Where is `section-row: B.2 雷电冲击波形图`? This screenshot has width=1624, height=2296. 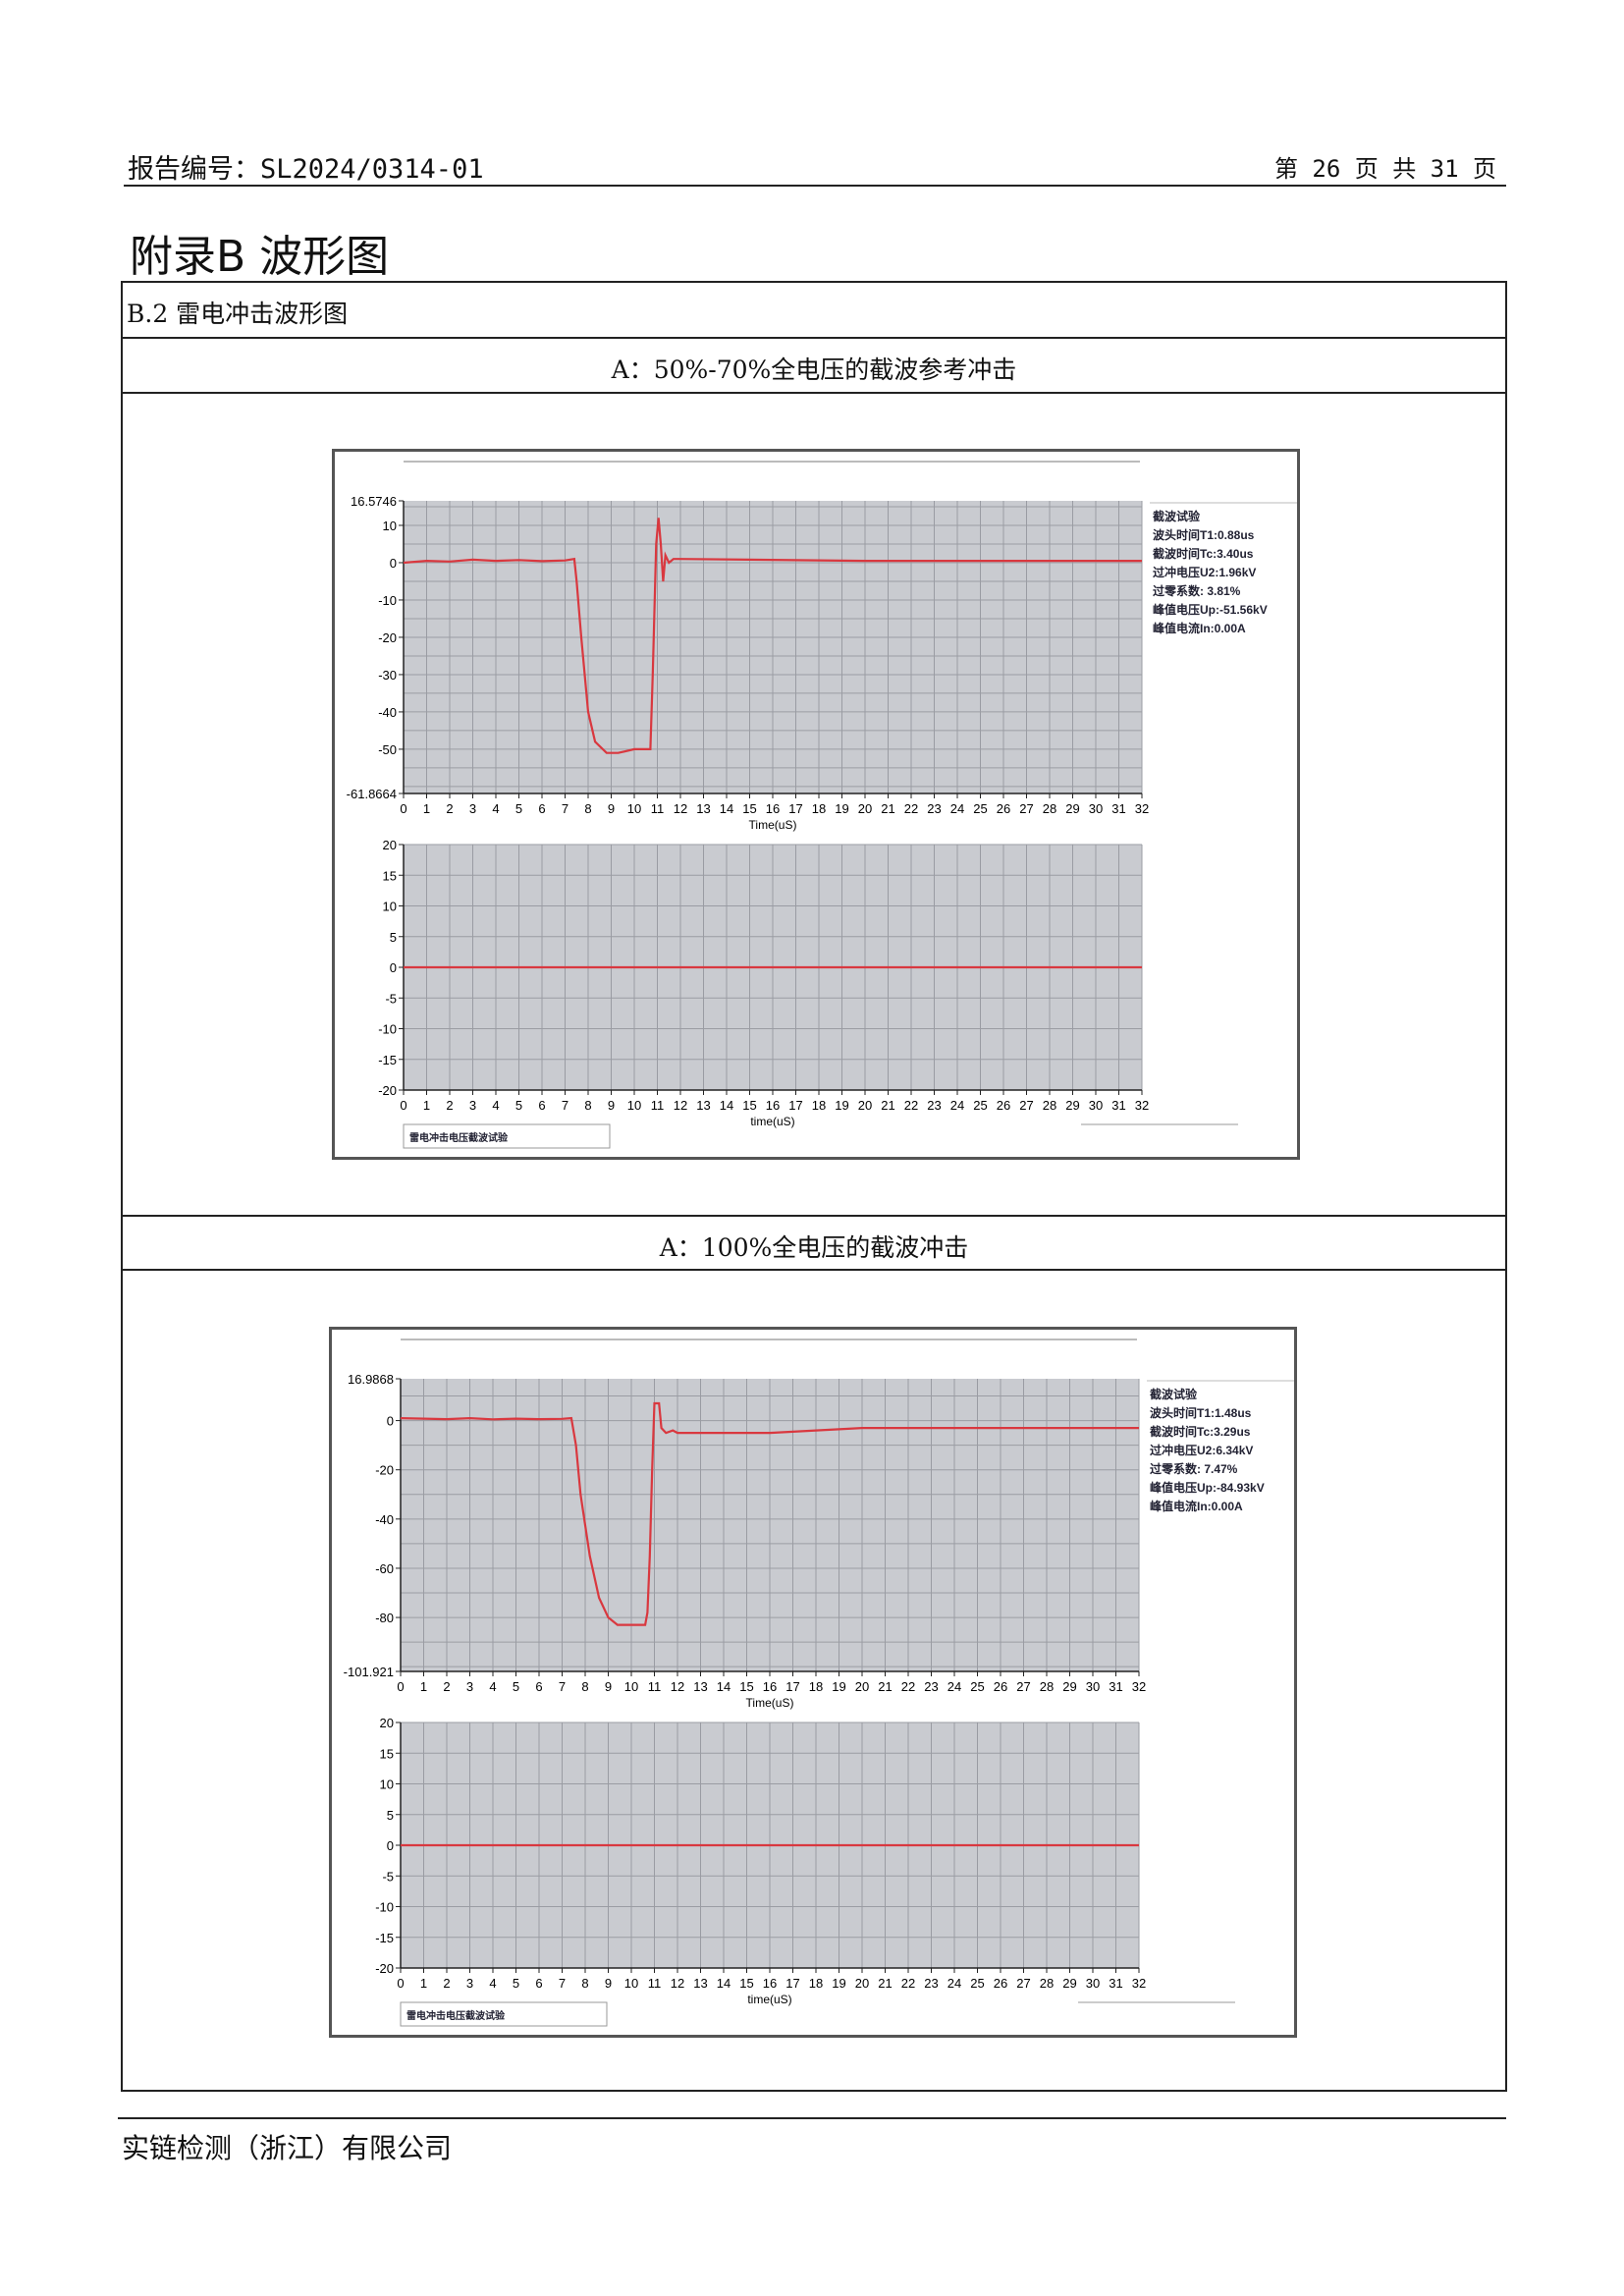
section-row: B.2 雷电冲击波形图 is located at coordinates (814, 311).